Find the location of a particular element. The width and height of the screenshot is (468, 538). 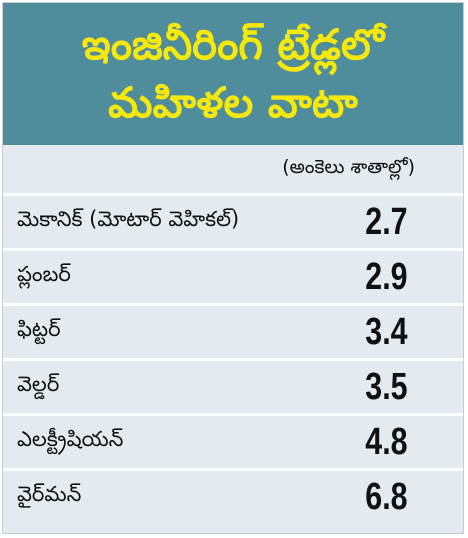

share-value: 6.8 is located at coordinates (386, 496).